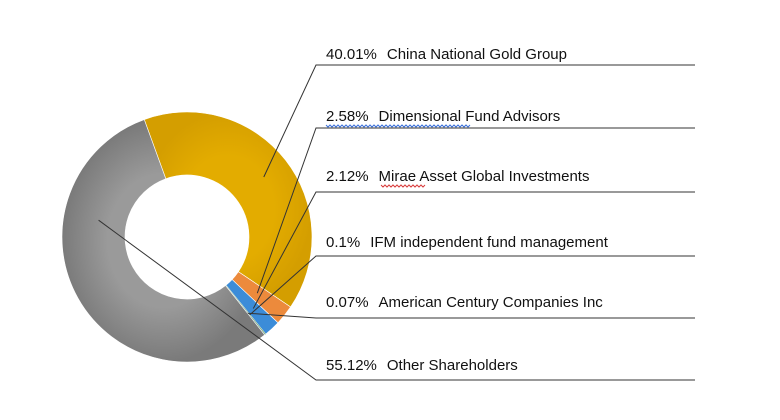 The width and height of the screenshot is (780, 420). Describe the element at coordinates (347, 176) in the screenshot. I see `slice-percent-mirae-asset-global-investments: 2.12%` at that location.